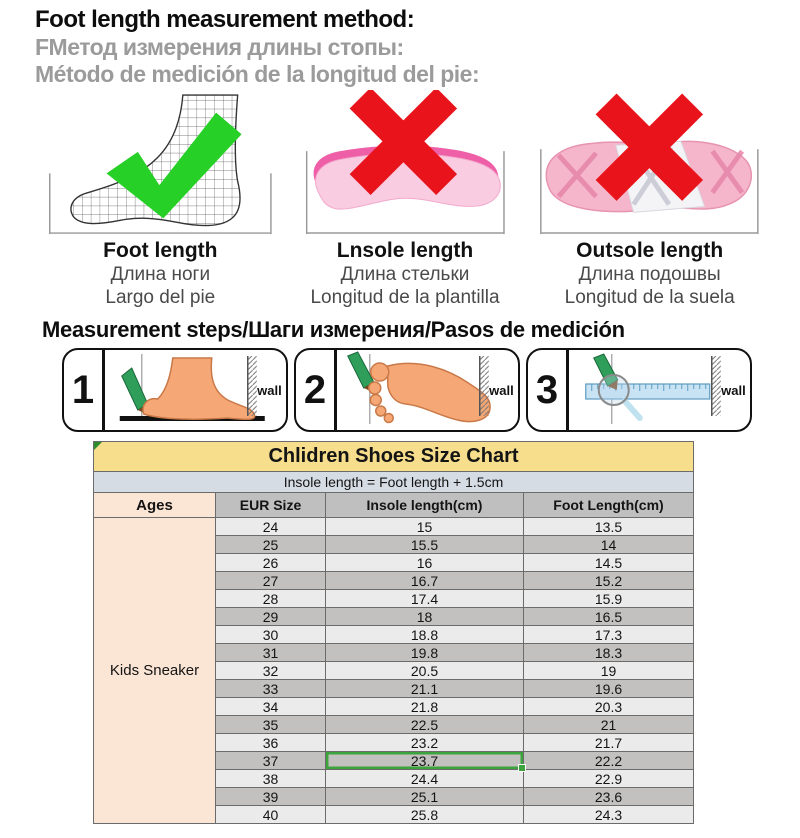 This screenshot has height=838, width=800. Describe the element at coordinates (649, 298) in the screenshot. I see `method-label-es: Longitud de la suela` at that location.